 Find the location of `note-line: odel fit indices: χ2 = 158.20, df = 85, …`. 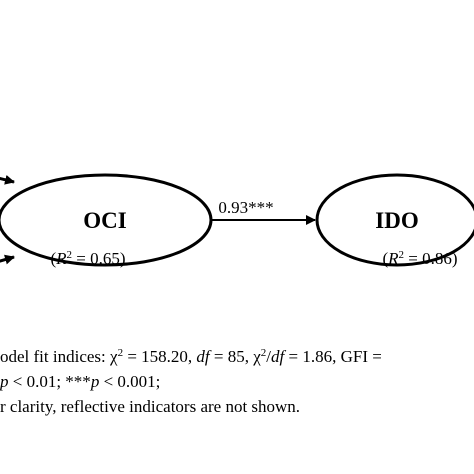

note-line: odel fit indices: χ2 = 158.20, df = 85, … is located at coordinates (191, 356).